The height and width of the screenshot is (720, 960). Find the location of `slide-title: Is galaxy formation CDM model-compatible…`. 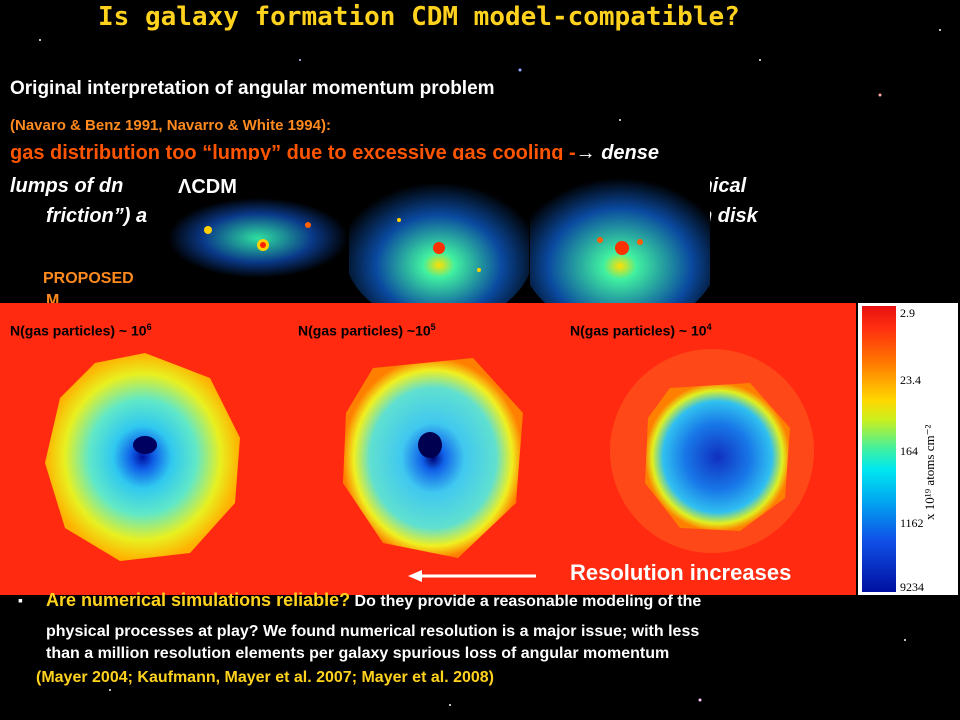

slide-title: Is galaxy formation CDM model-compatible… is located at coordinates (419, 17).